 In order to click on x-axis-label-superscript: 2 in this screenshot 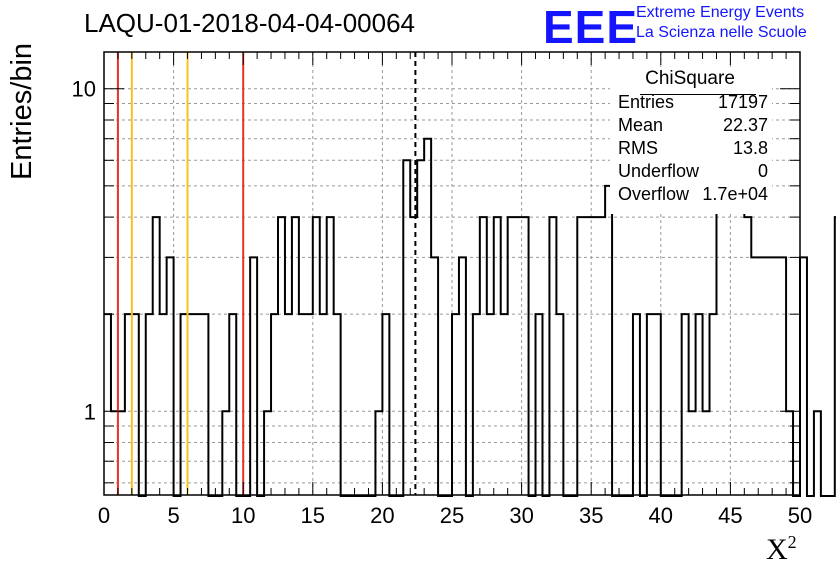, I will do `click(792, 542)`.